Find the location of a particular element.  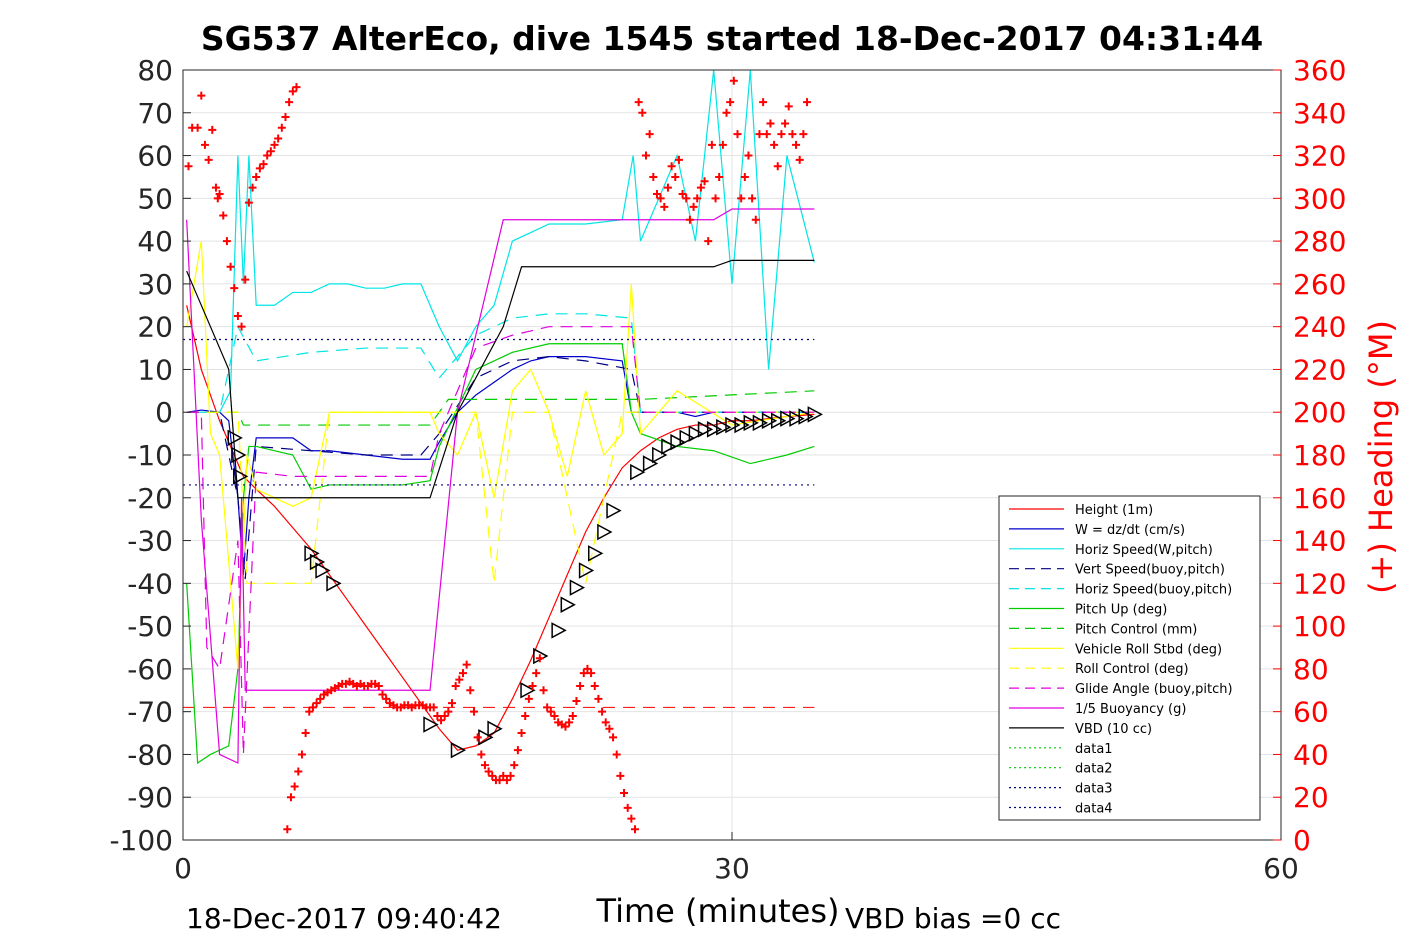

y2-tick-label: 240 is located at coordinates (1319, 327).